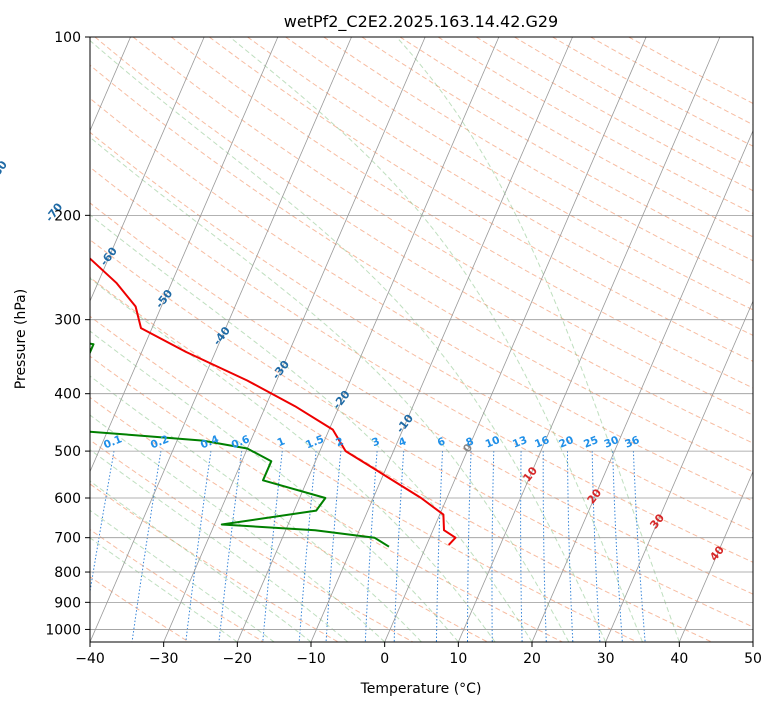  I want to click on y-tick-label: 400, so click(67, 395).